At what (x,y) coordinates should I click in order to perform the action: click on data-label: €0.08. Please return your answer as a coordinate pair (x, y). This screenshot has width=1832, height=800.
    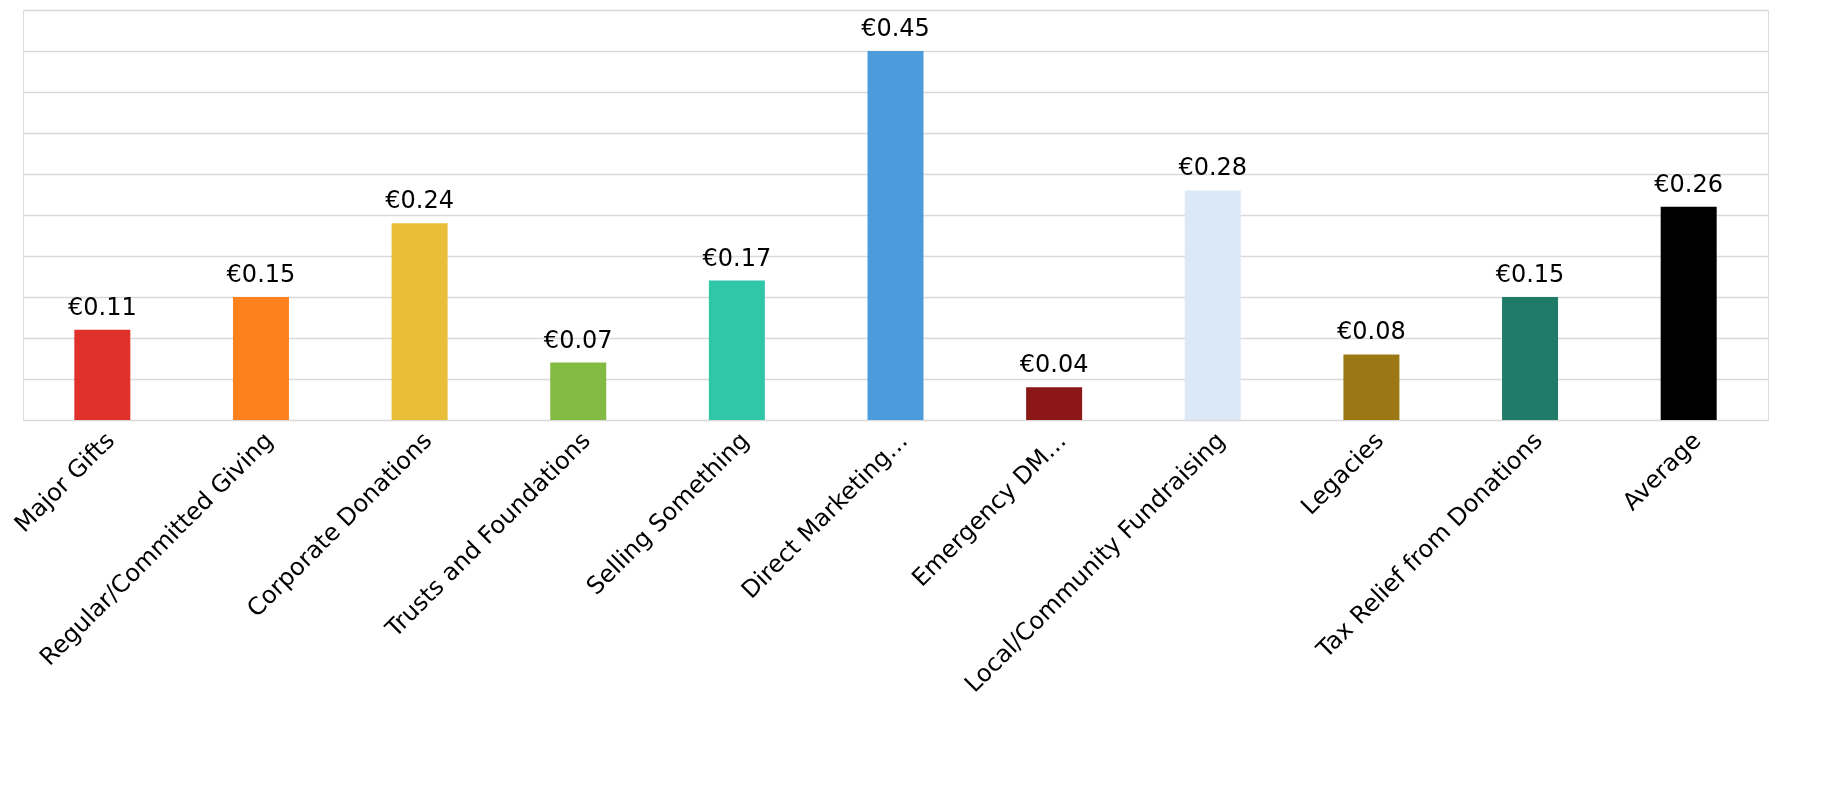
    Looking at the image, I should click on (1371, 331).